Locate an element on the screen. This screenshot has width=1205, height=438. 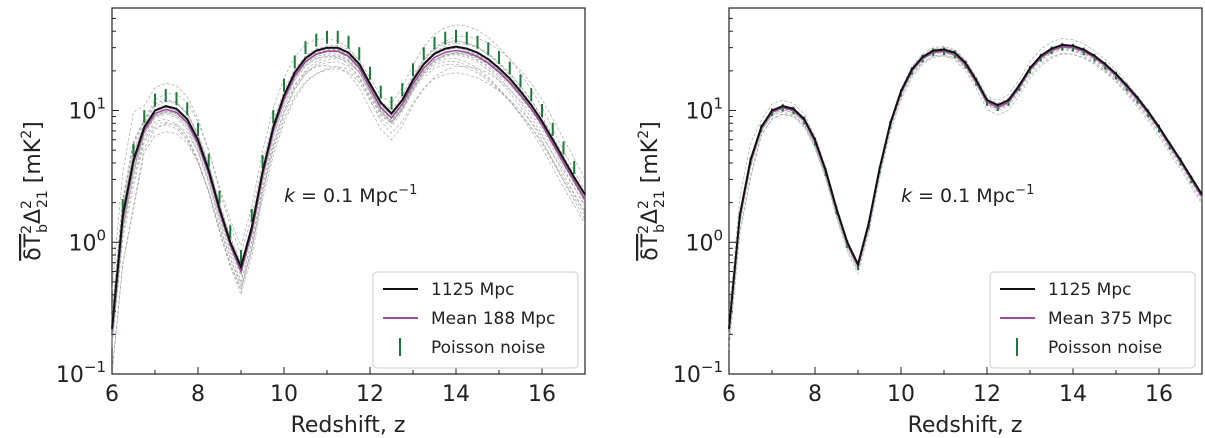
legend-label-mean: Mean 375 Mpc is located at coordinates (1110, 319).